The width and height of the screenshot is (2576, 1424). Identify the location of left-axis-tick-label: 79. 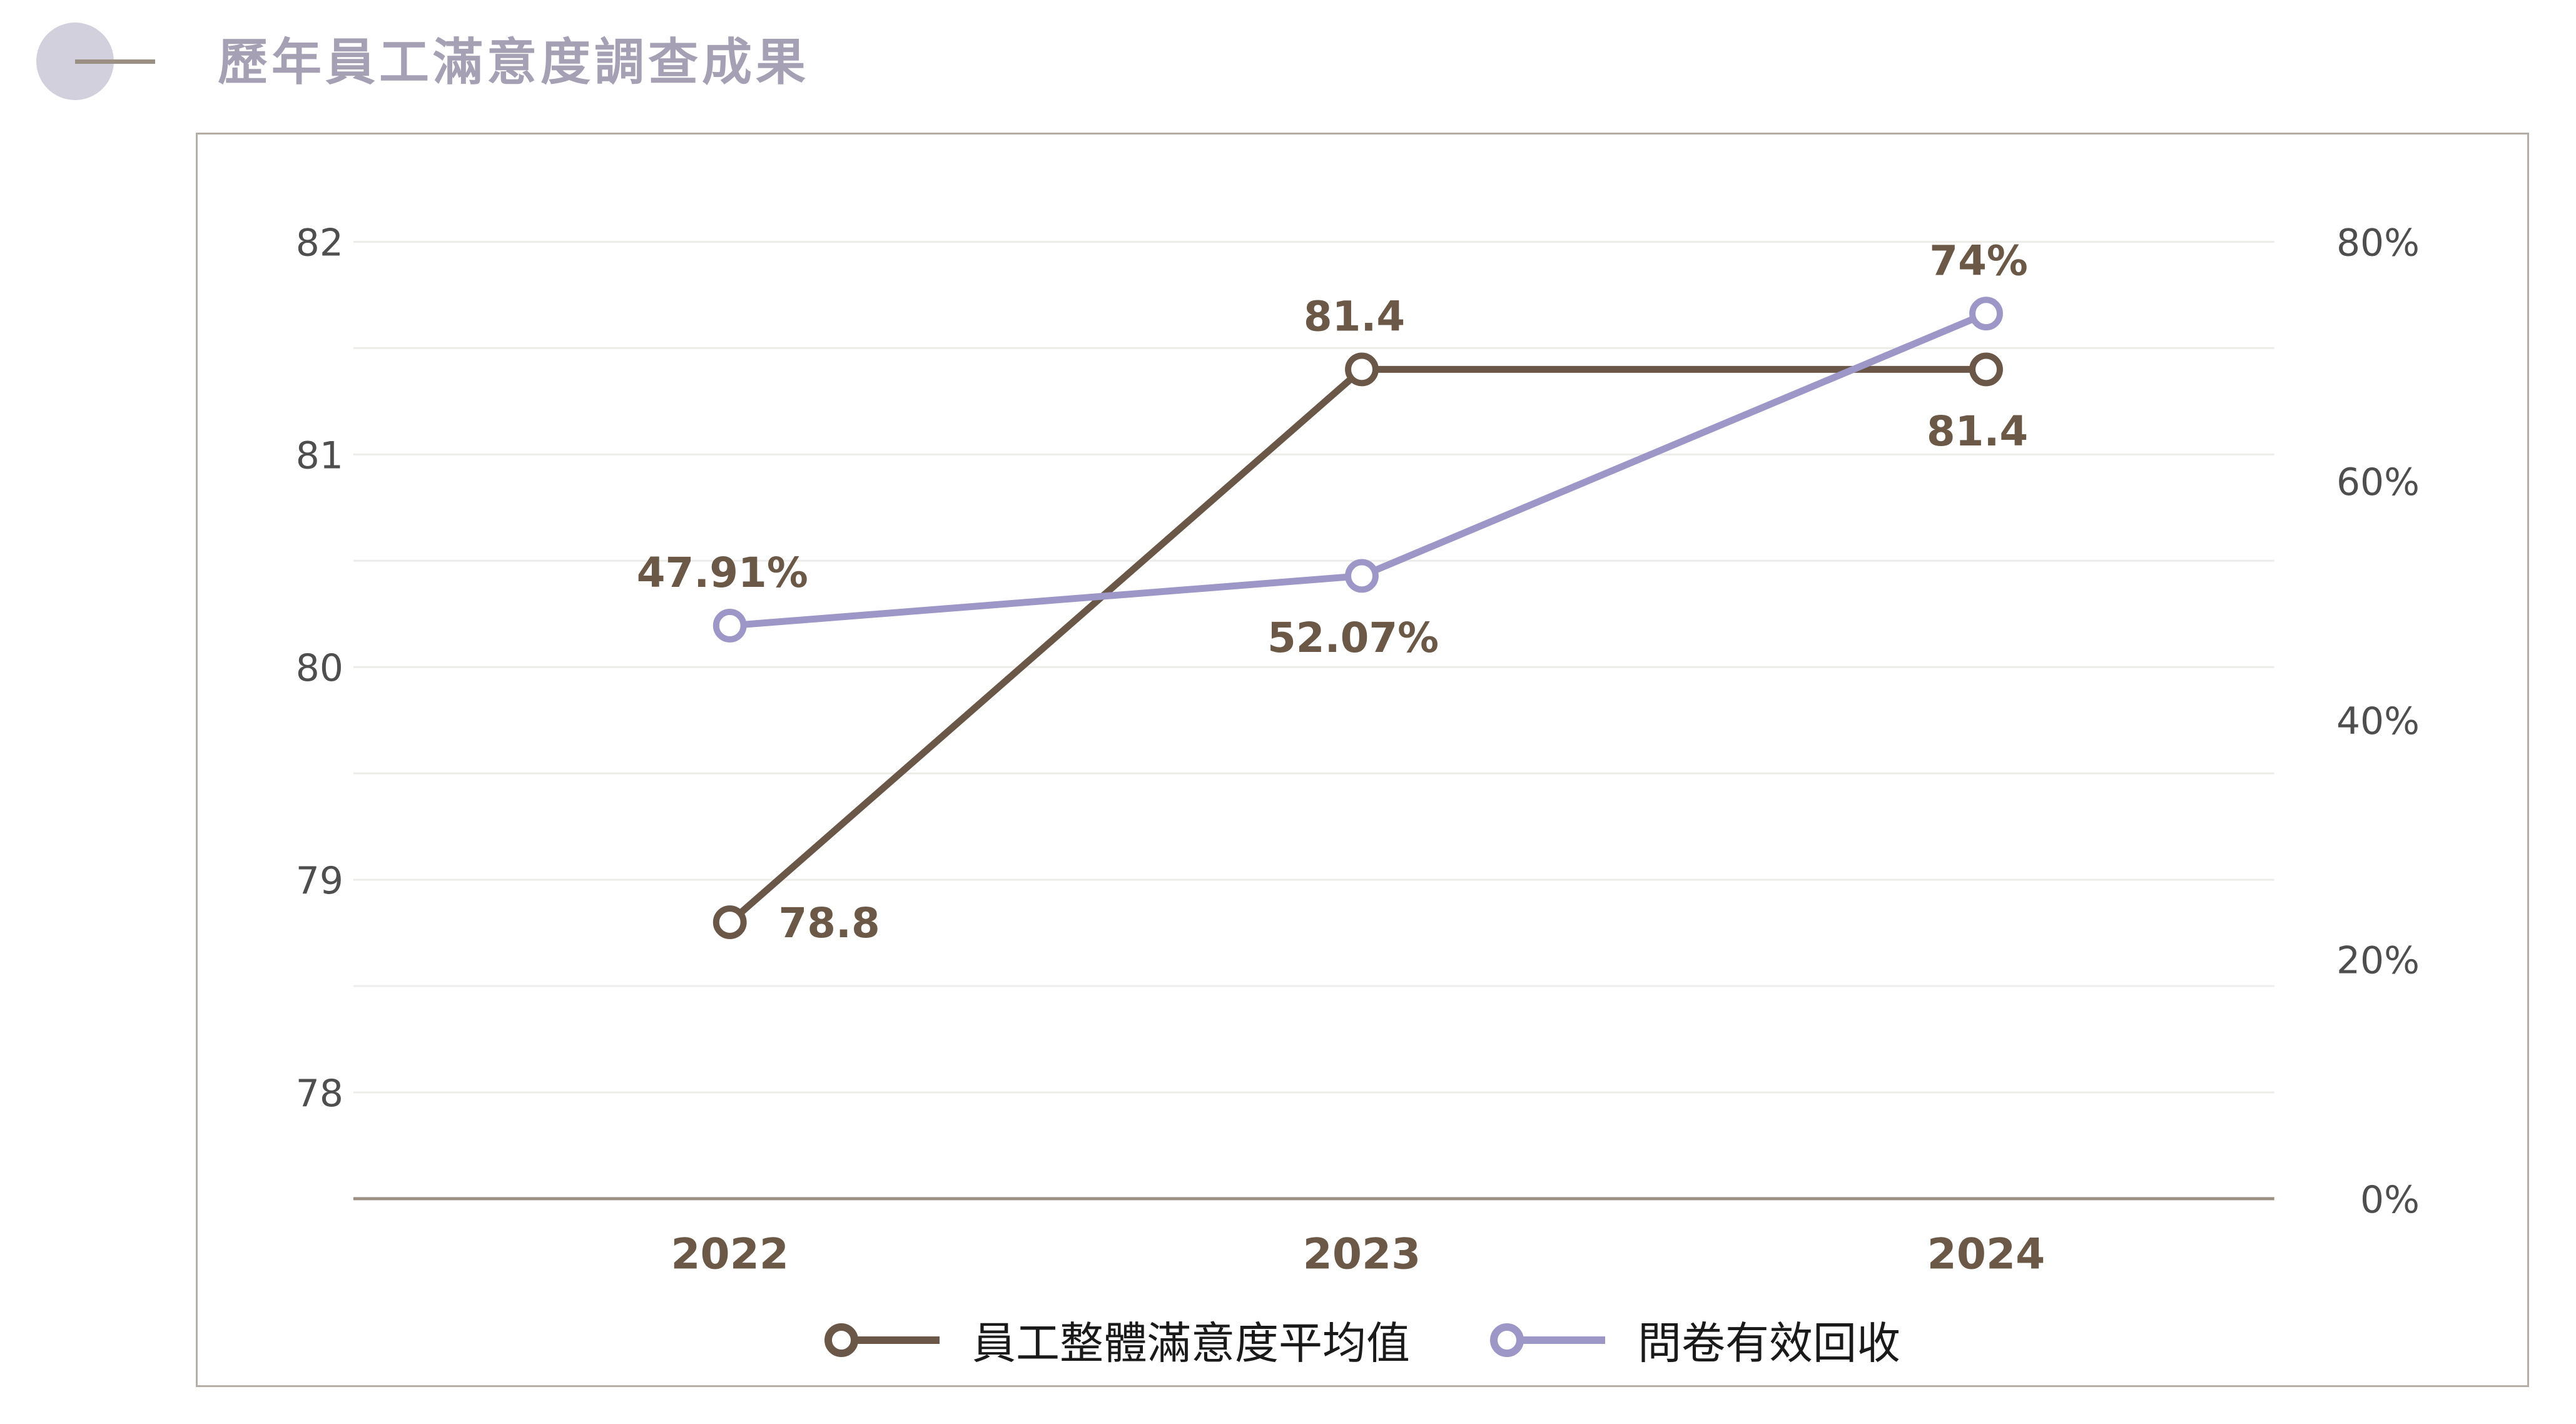
(319, 881).